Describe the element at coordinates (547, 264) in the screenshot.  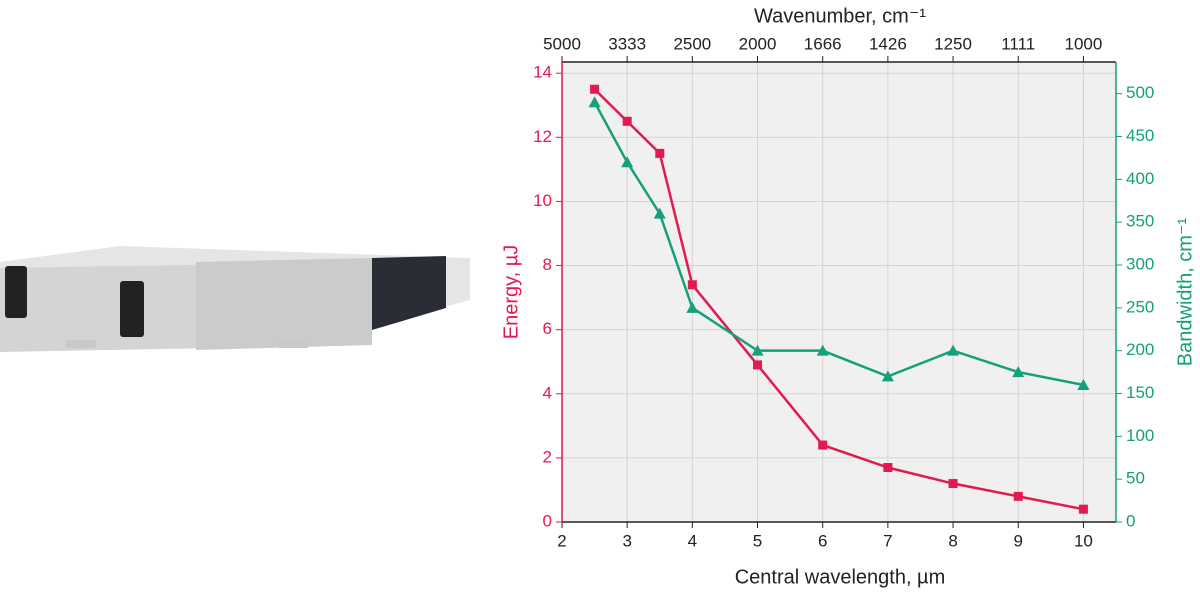
I see `y-tick-label: 8` at that location.